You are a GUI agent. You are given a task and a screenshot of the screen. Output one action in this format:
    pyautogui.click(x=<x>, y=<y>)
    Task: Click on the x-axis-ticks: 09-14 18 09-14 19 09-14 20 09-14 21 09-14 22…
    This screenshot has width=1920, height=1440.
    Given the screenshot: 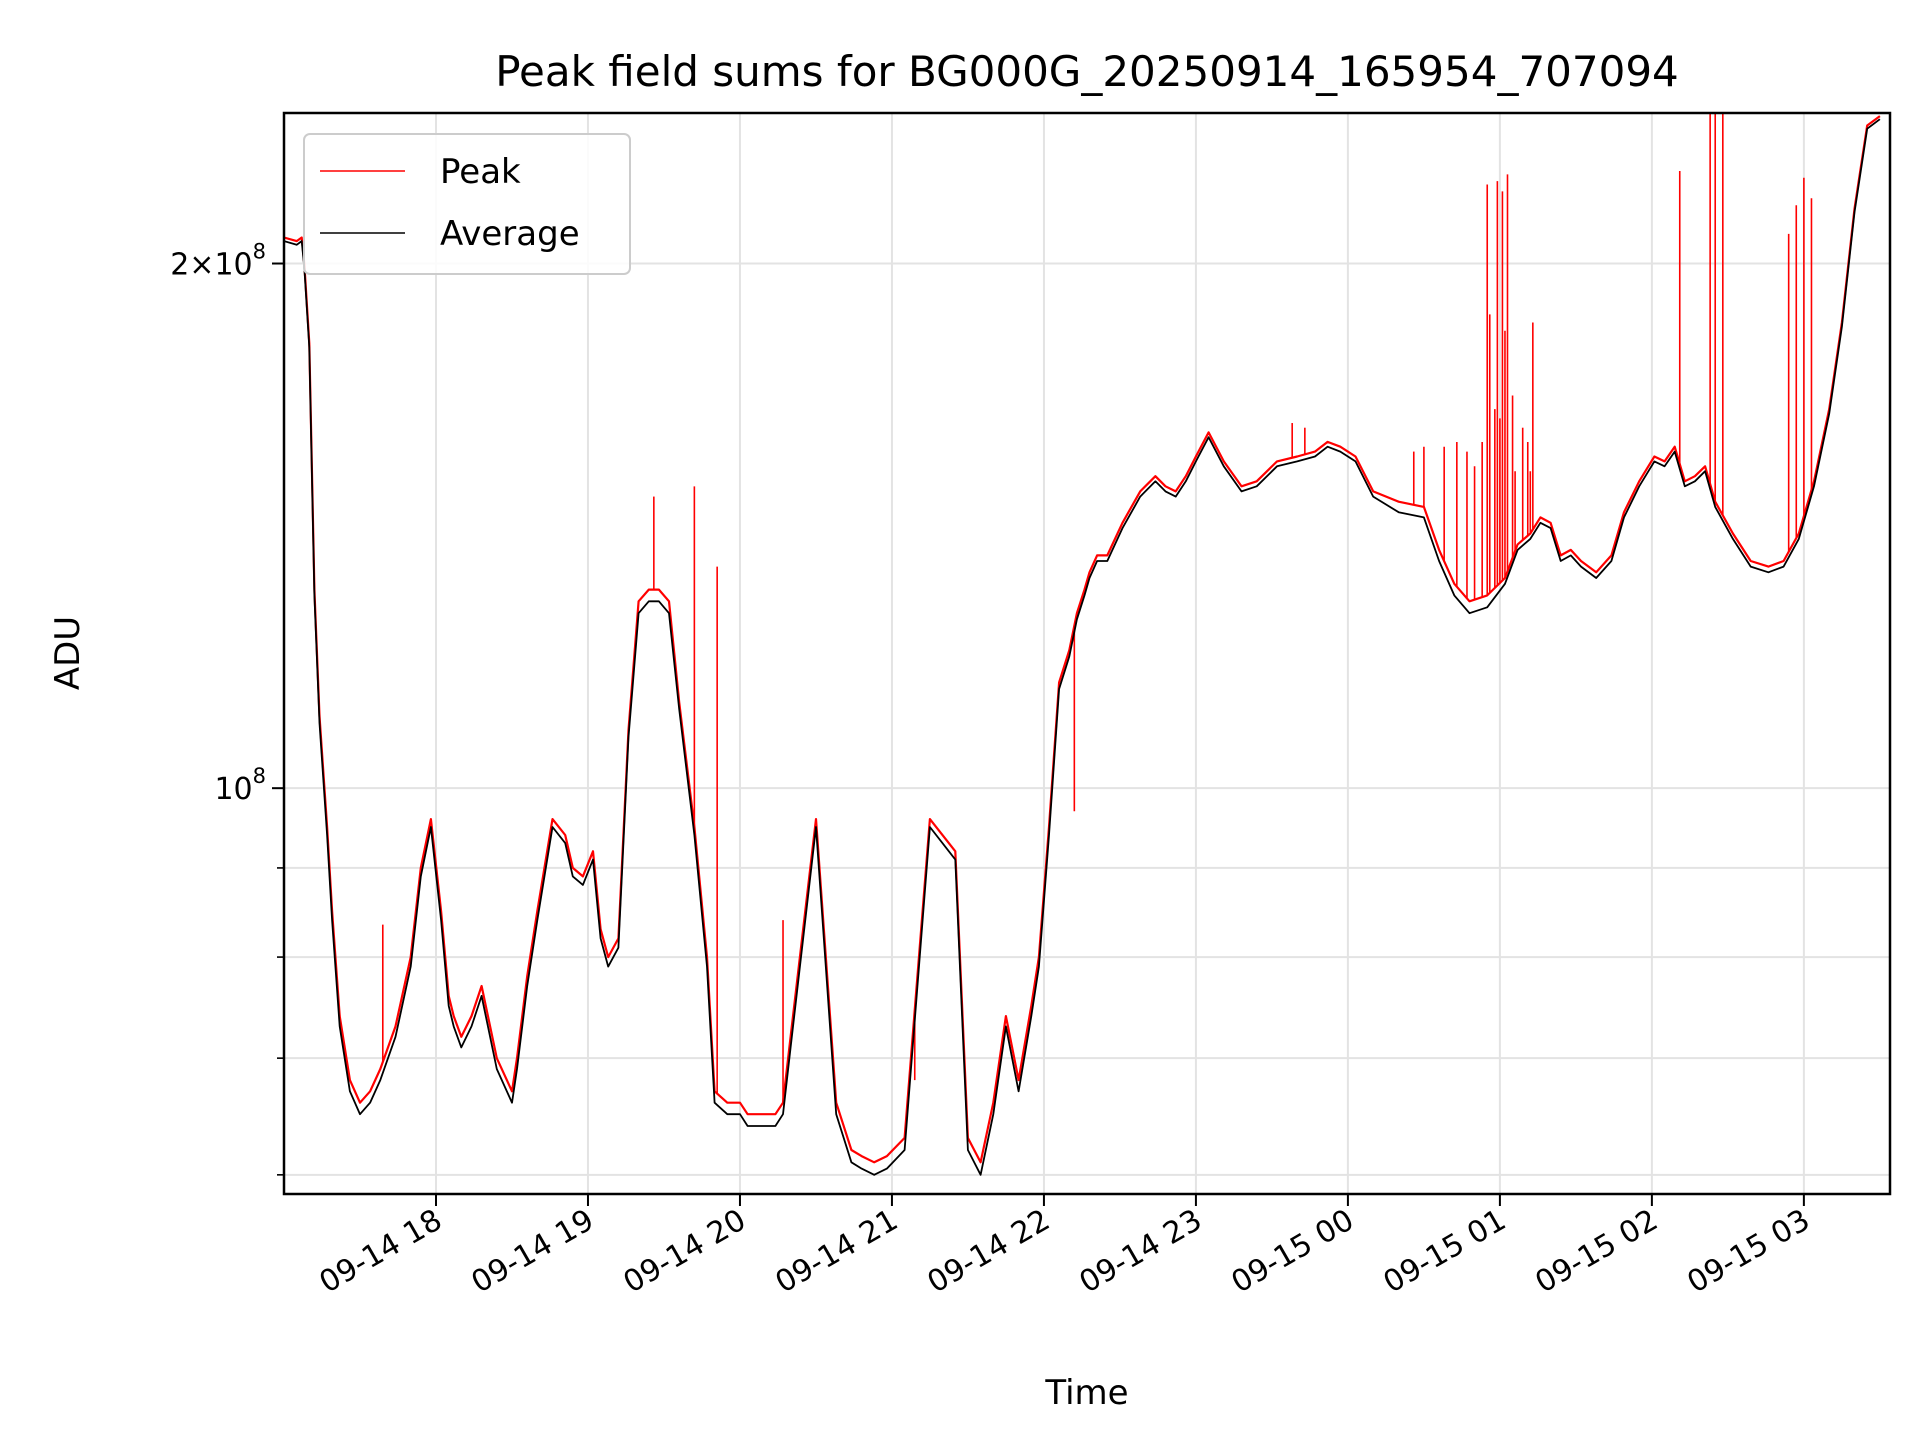 What is the action you would take?
    pyautogui.click(x=1065, y=1247)
    